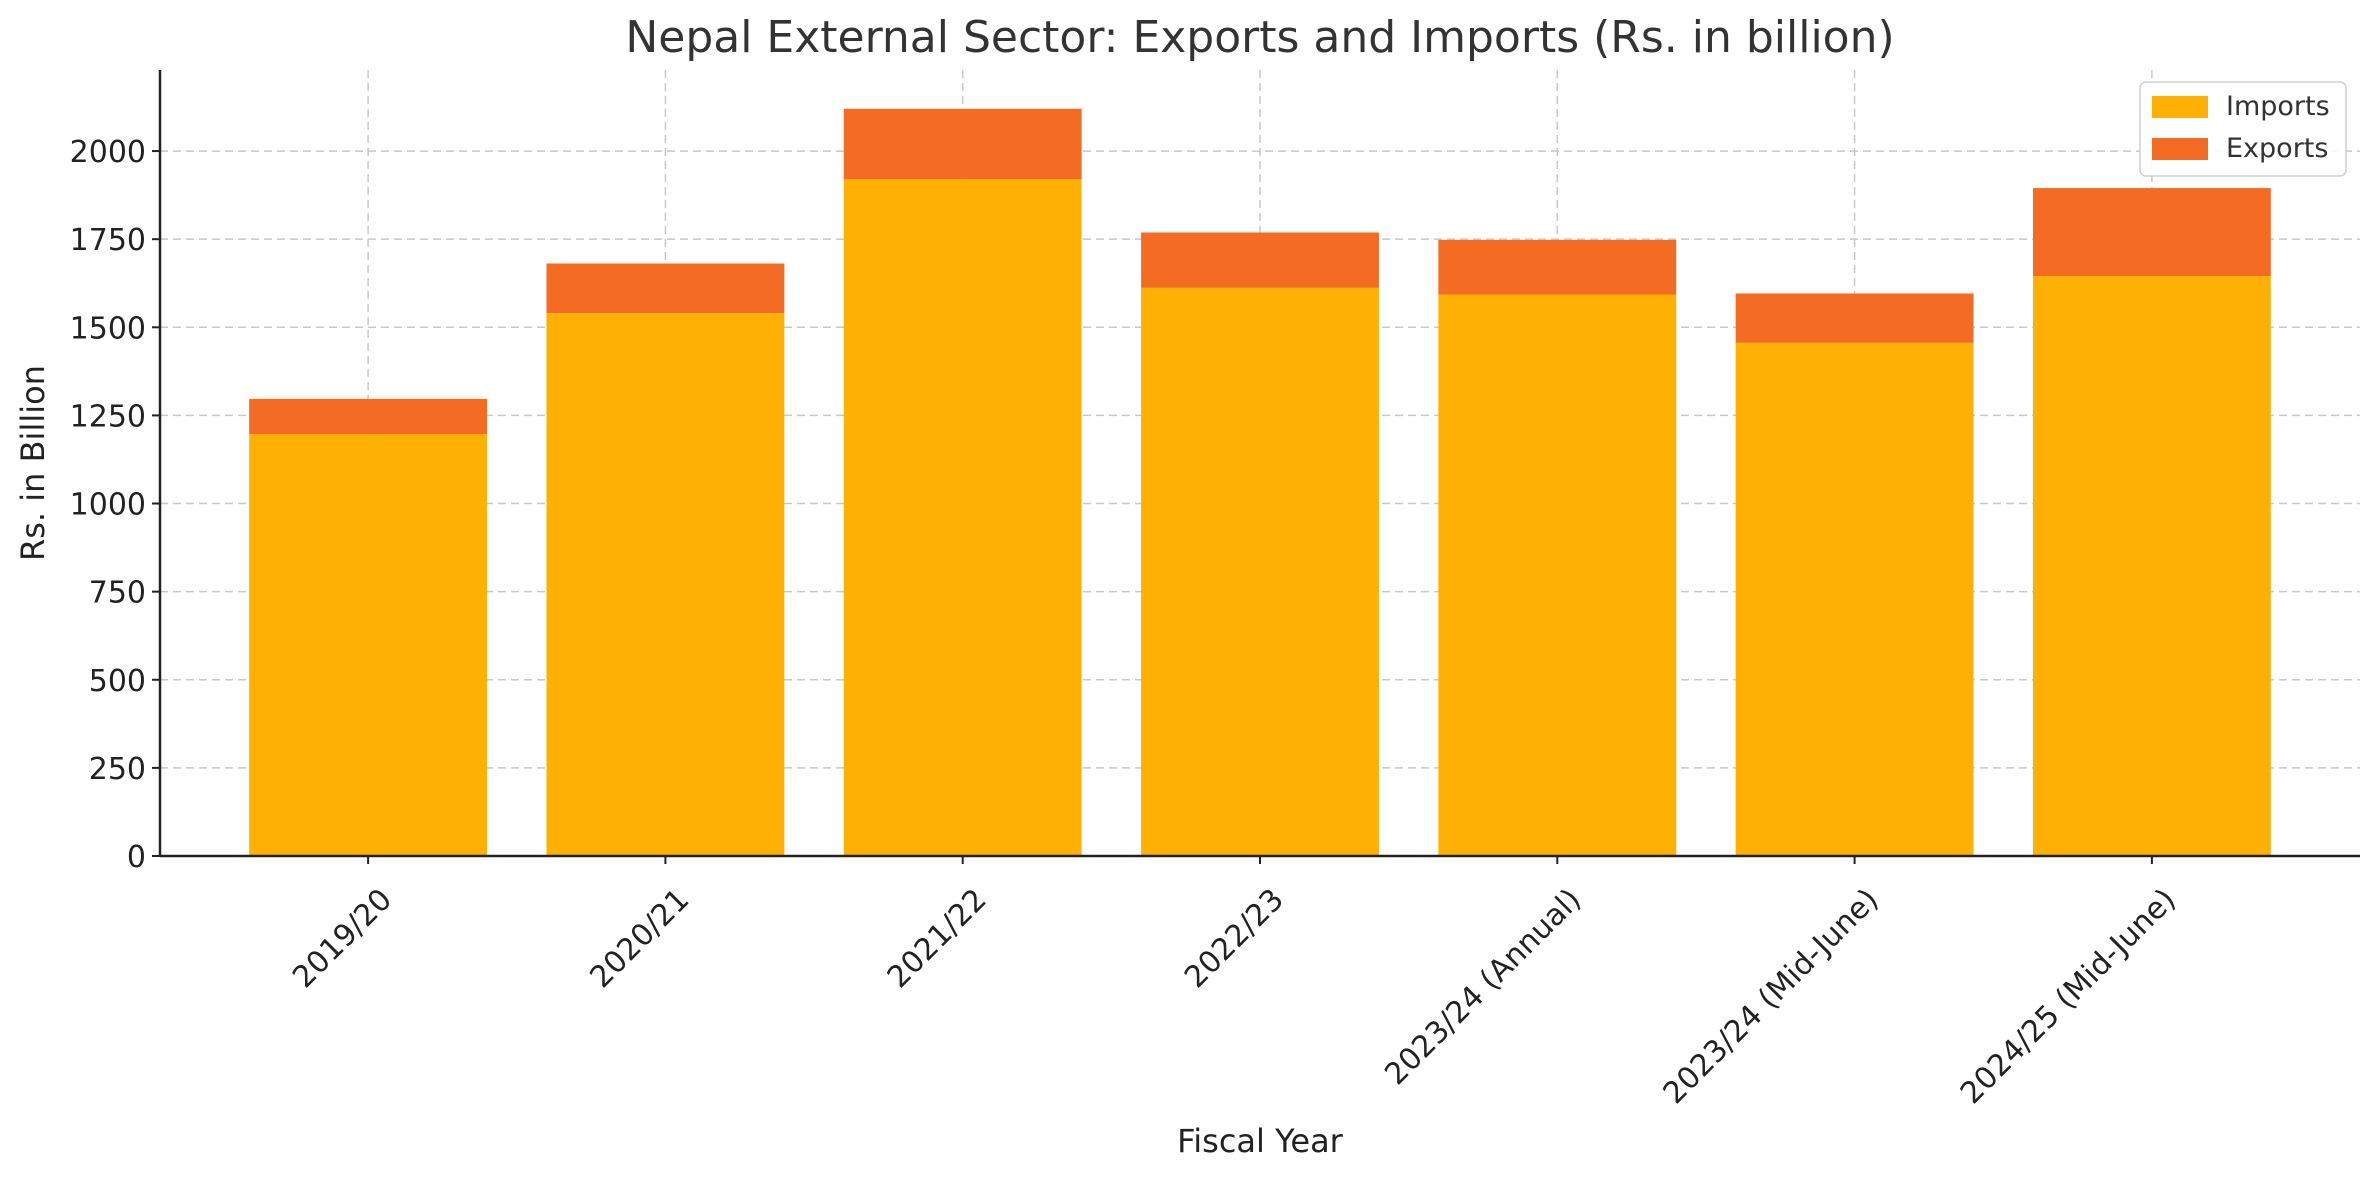  Describe the element at coordinates (136, 857) in the screenshot. I see `y-tick-label: 0` at that location.